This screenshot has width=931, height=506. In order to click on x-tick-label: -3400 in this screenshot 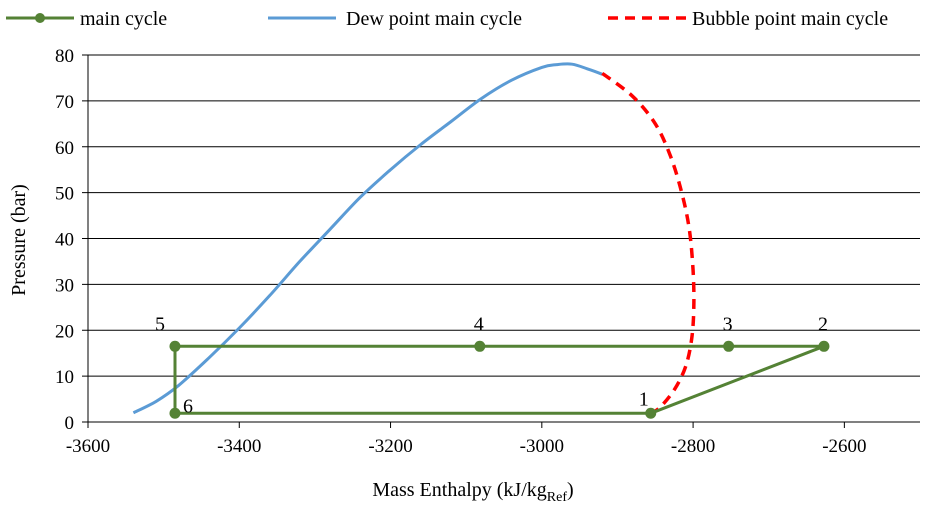, I will do `click(239, 446)`.